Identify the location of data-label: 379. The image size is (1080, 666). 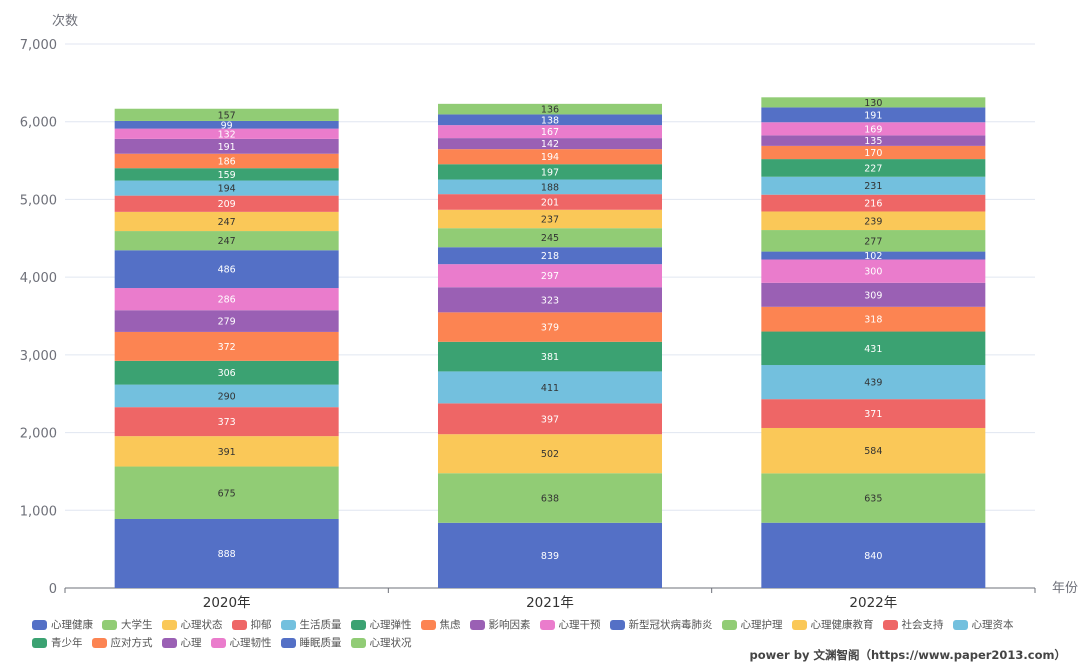
(550, 328).